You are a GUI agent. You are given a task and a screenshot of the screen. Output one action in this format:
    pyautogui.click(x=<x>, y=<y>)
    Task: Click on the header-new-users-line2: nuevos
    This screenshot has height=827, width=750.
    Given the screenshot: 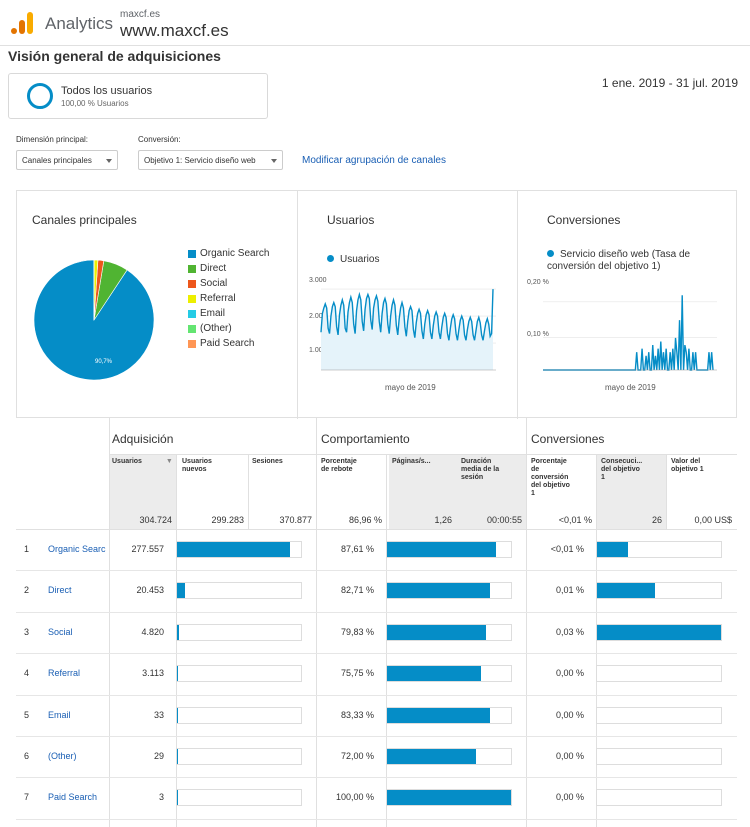 What is the action you would take?
    pyautogui.click(x=194, y=469)
    